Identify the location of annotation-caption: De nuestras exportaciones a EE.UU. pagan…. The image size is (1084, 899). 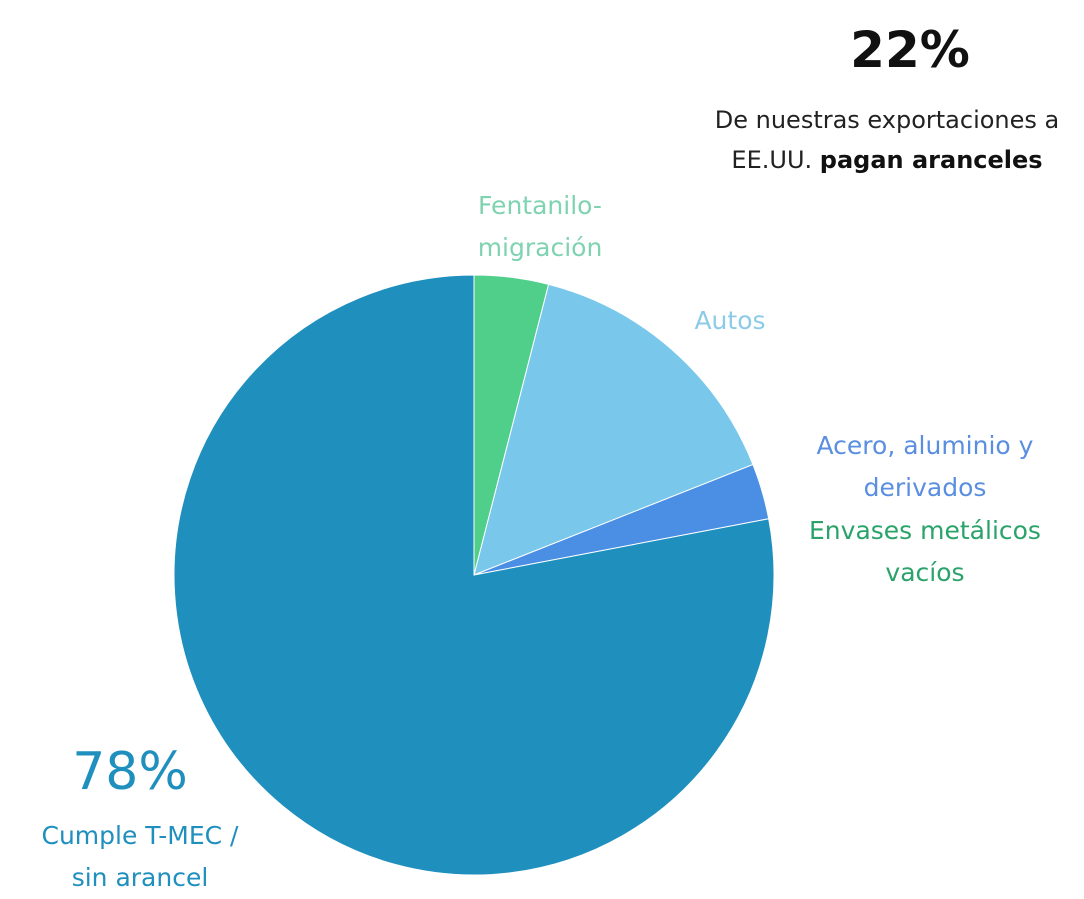
(887, 140).